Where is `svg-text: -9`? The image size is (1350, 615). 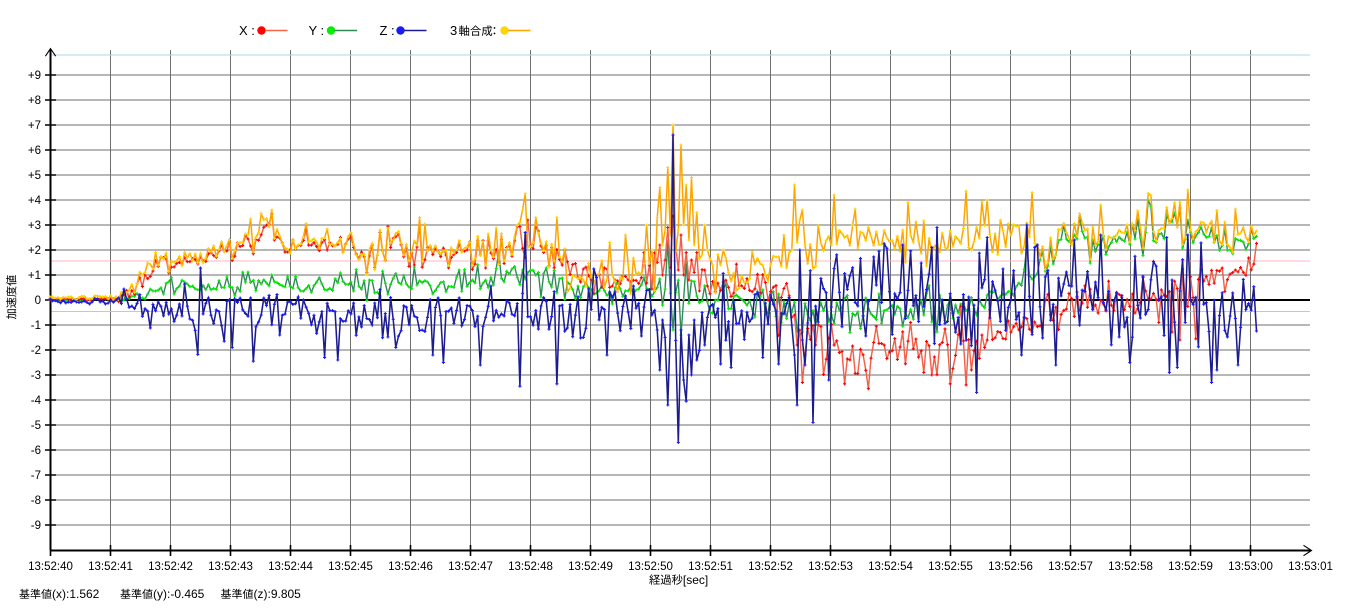
svg-text: -9 is located at coordinates (36, 526).